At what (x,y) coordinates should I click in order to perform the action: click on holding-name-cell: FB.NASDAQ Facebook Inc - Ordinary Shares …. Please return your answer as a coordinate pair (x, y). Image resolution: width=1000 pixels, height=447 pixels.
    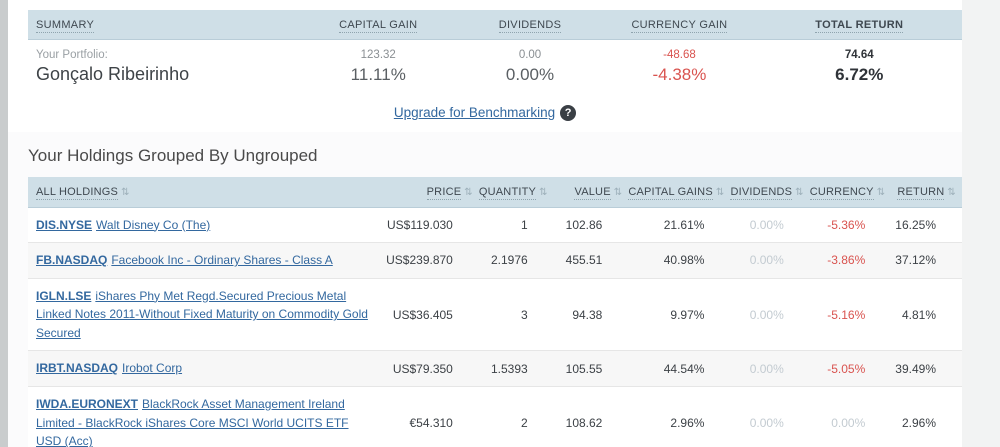
    Looking at the image, I should click on (206, 261).